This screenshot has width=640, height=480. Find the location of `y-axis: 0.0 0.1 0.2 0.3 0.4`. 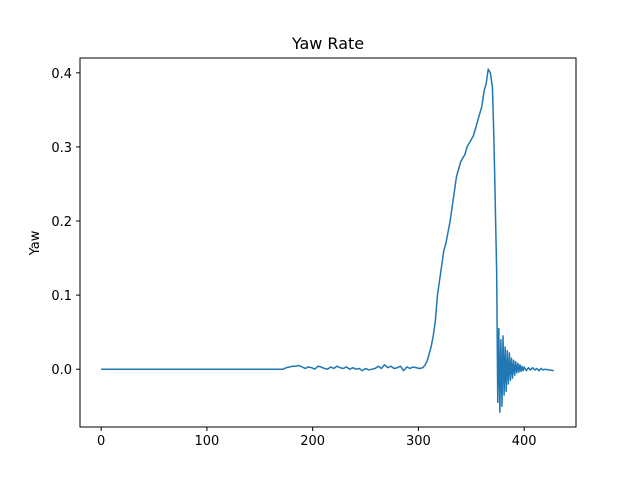

y-axis: 0.0 0.1 0.2 0.3 0.4 is located at coordinates (65, 222).